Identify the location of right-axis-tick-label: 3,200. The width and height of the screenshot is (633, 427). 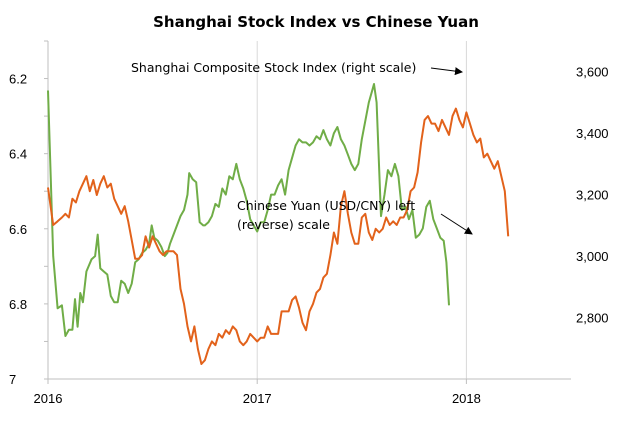
(592, 195).